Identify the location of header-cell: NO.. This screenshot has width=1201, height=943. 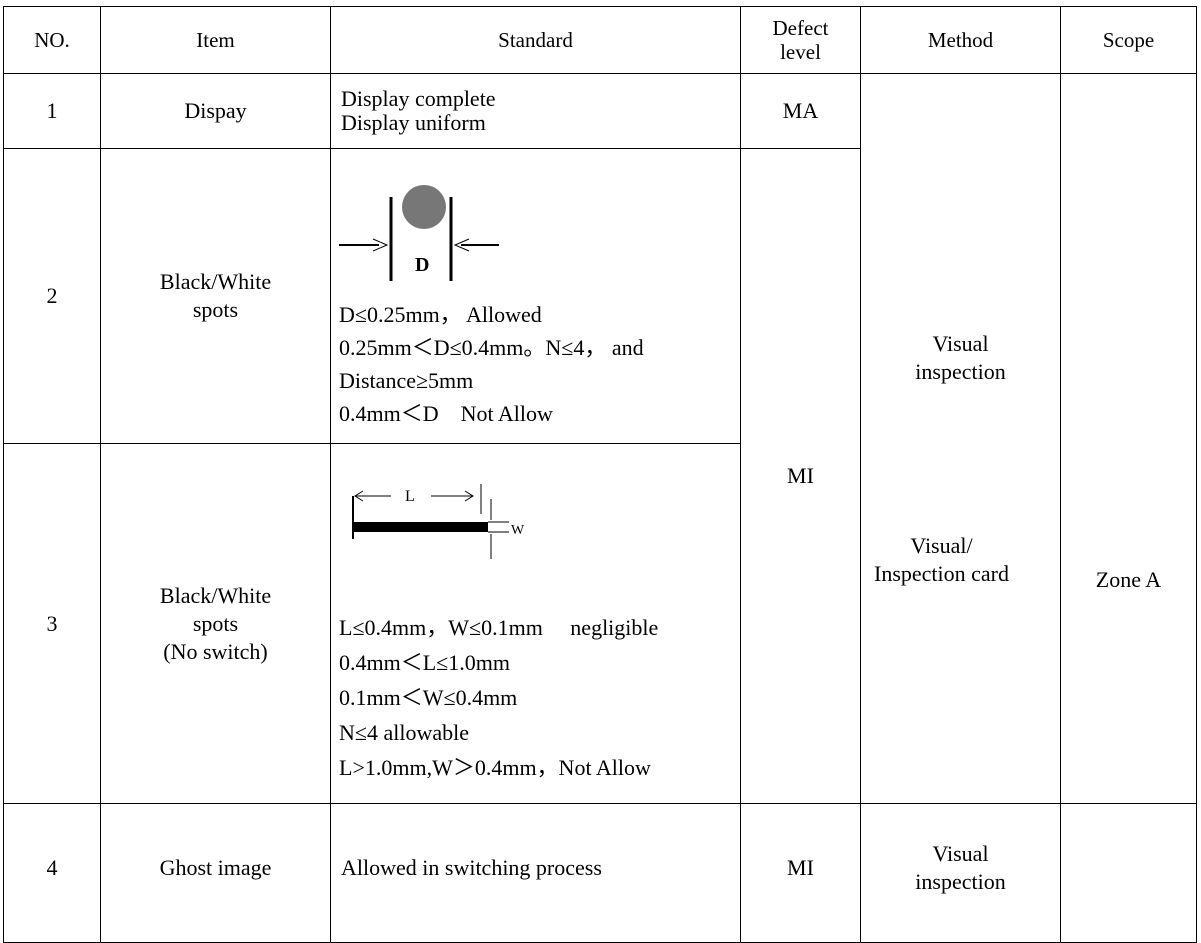
(52, 40).